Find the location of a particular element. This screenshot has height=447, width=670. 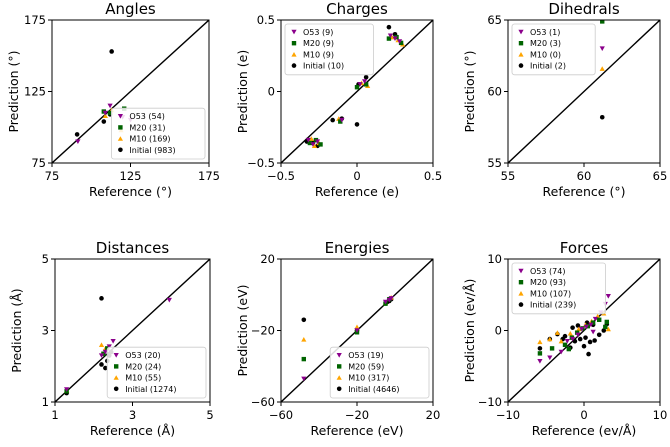

legend-label: M20 (9) is located at coordinates (318, 43).